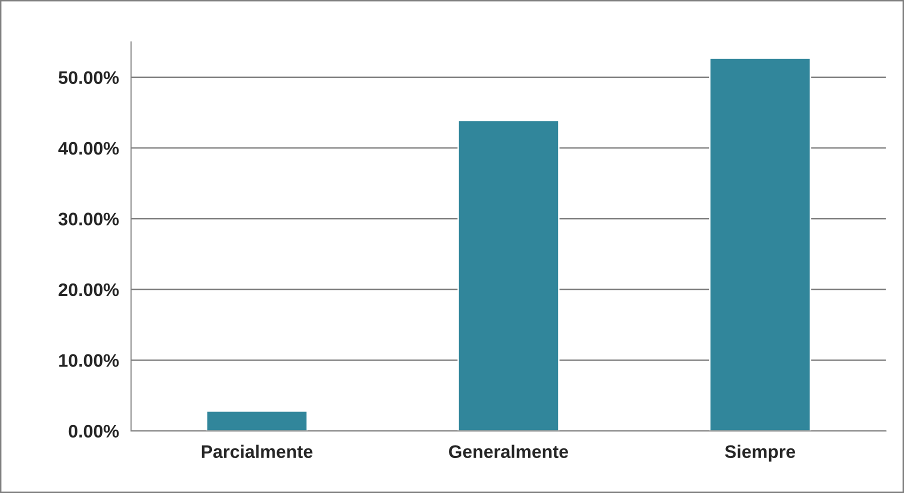 This screenshot has height=493, width=904. What do you see at coordinates (93, 431) in the screenshot?
I see `y-tick-label: 0.00%` at bounding box center [93, 431].